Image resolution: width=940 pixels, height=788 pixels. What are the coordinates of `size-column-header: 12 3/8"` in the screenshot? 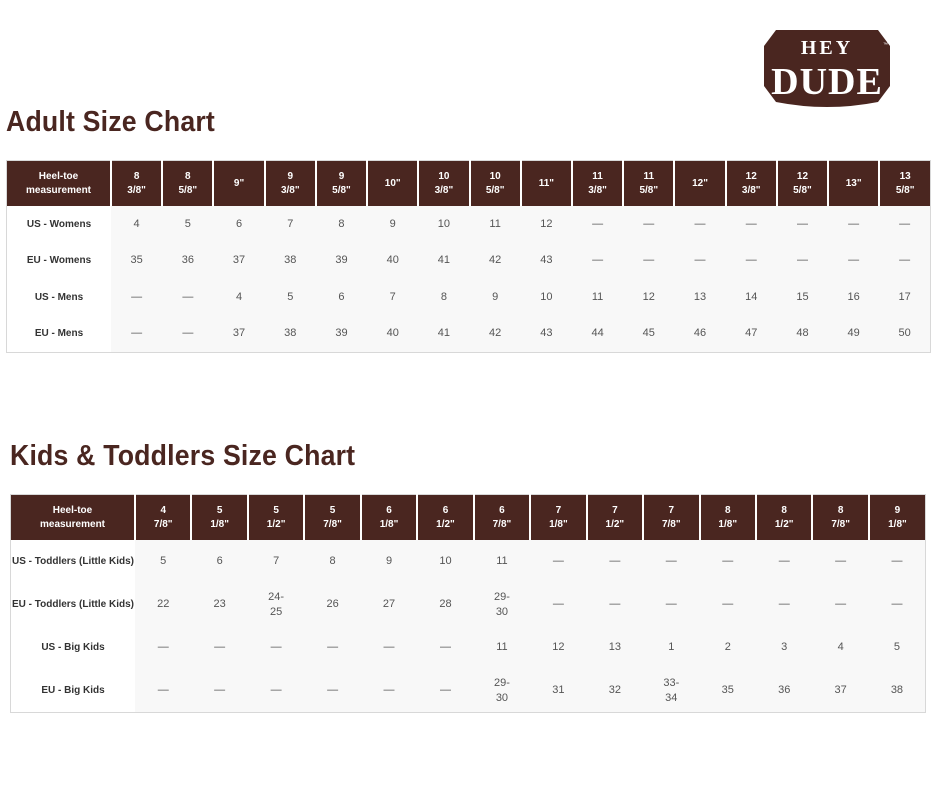 It's located at (750, 183).